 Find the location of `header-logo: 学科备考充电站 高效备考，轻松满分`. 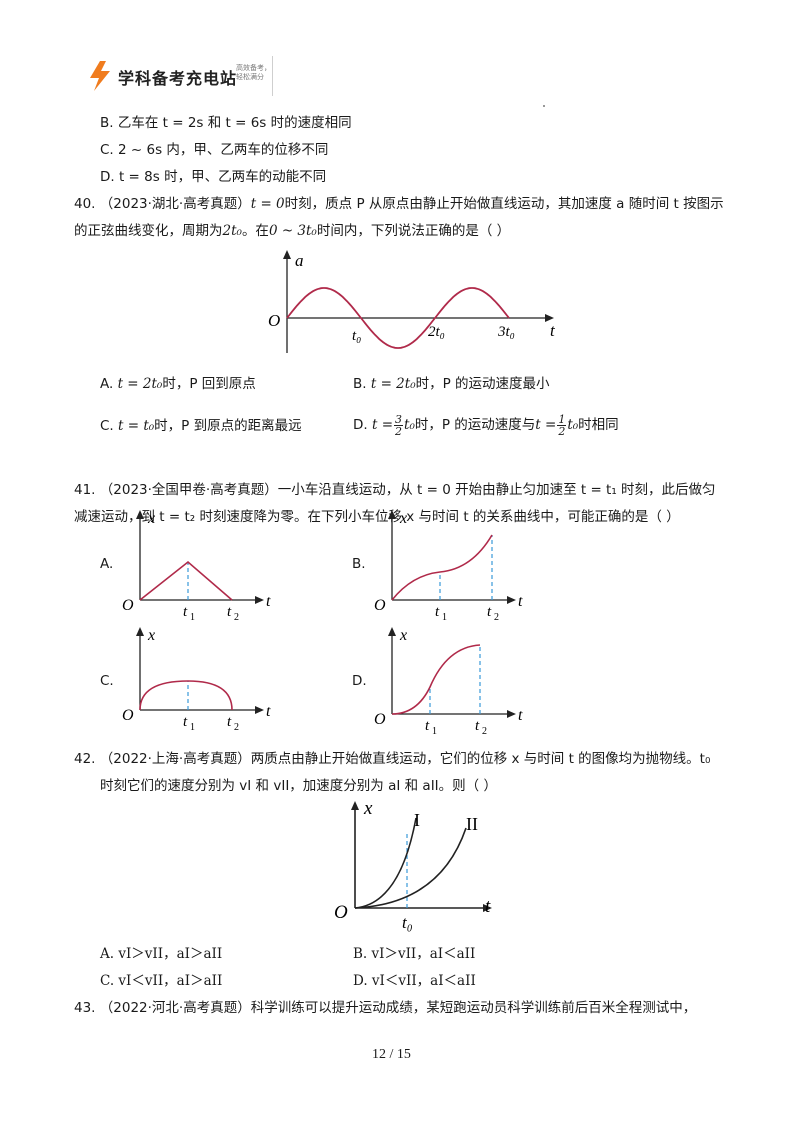

header-logo: 学科备考充电站 高效备考，轻松满分 is located at coordinates (176, 76).